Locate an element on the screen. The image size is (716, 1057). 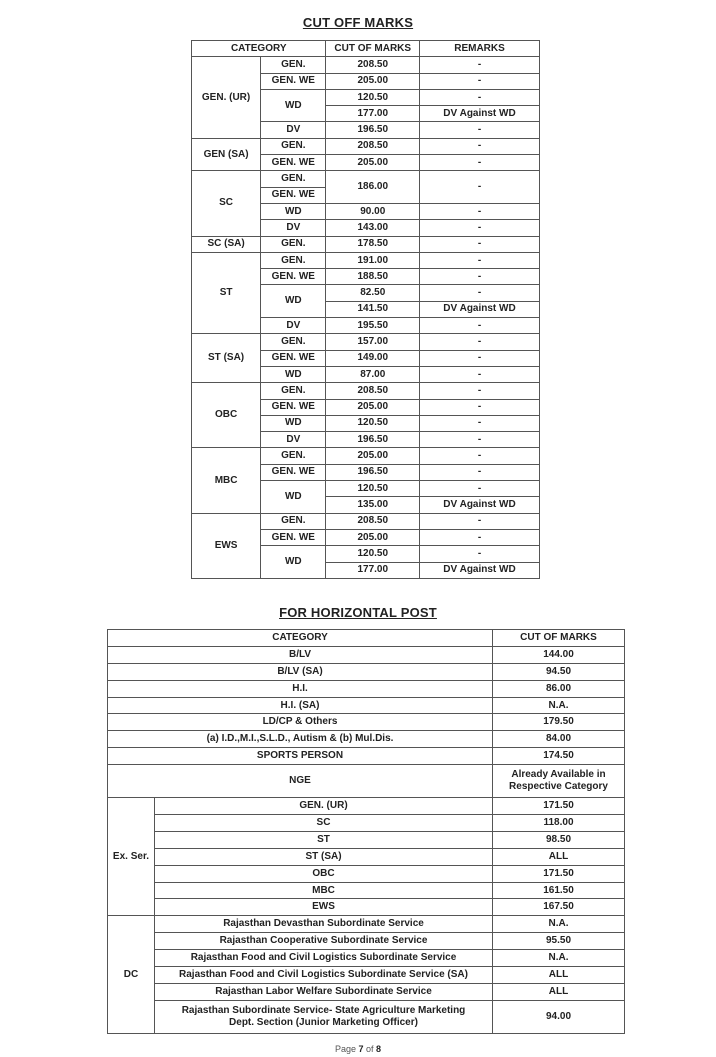
marks-cell: 186.00 is located at coordinates (373, 187).